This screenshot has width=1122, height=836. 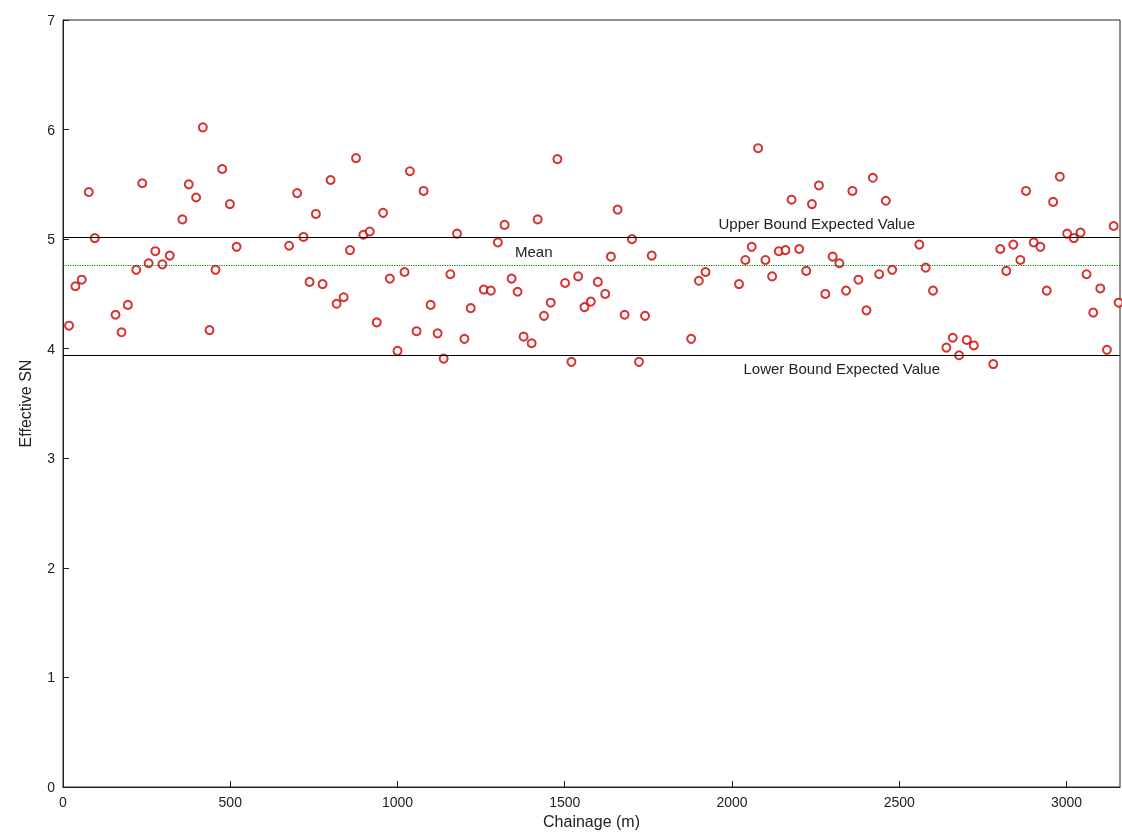 What do you see at coordinates (63, 802) in the screenshot?
I see `x-tick-label: 0` at bounding box center [63, 802].